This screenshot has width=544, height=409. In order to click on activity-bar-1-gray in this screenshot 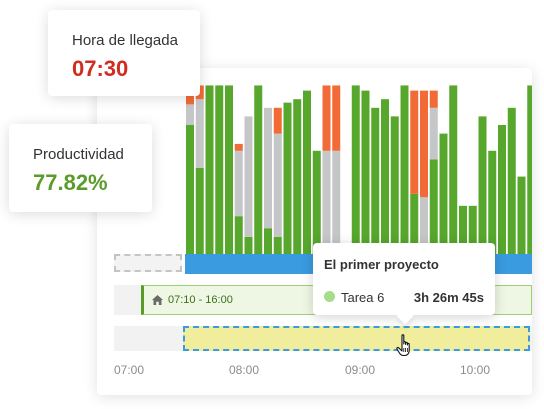, I will do `click(199, 133)`.